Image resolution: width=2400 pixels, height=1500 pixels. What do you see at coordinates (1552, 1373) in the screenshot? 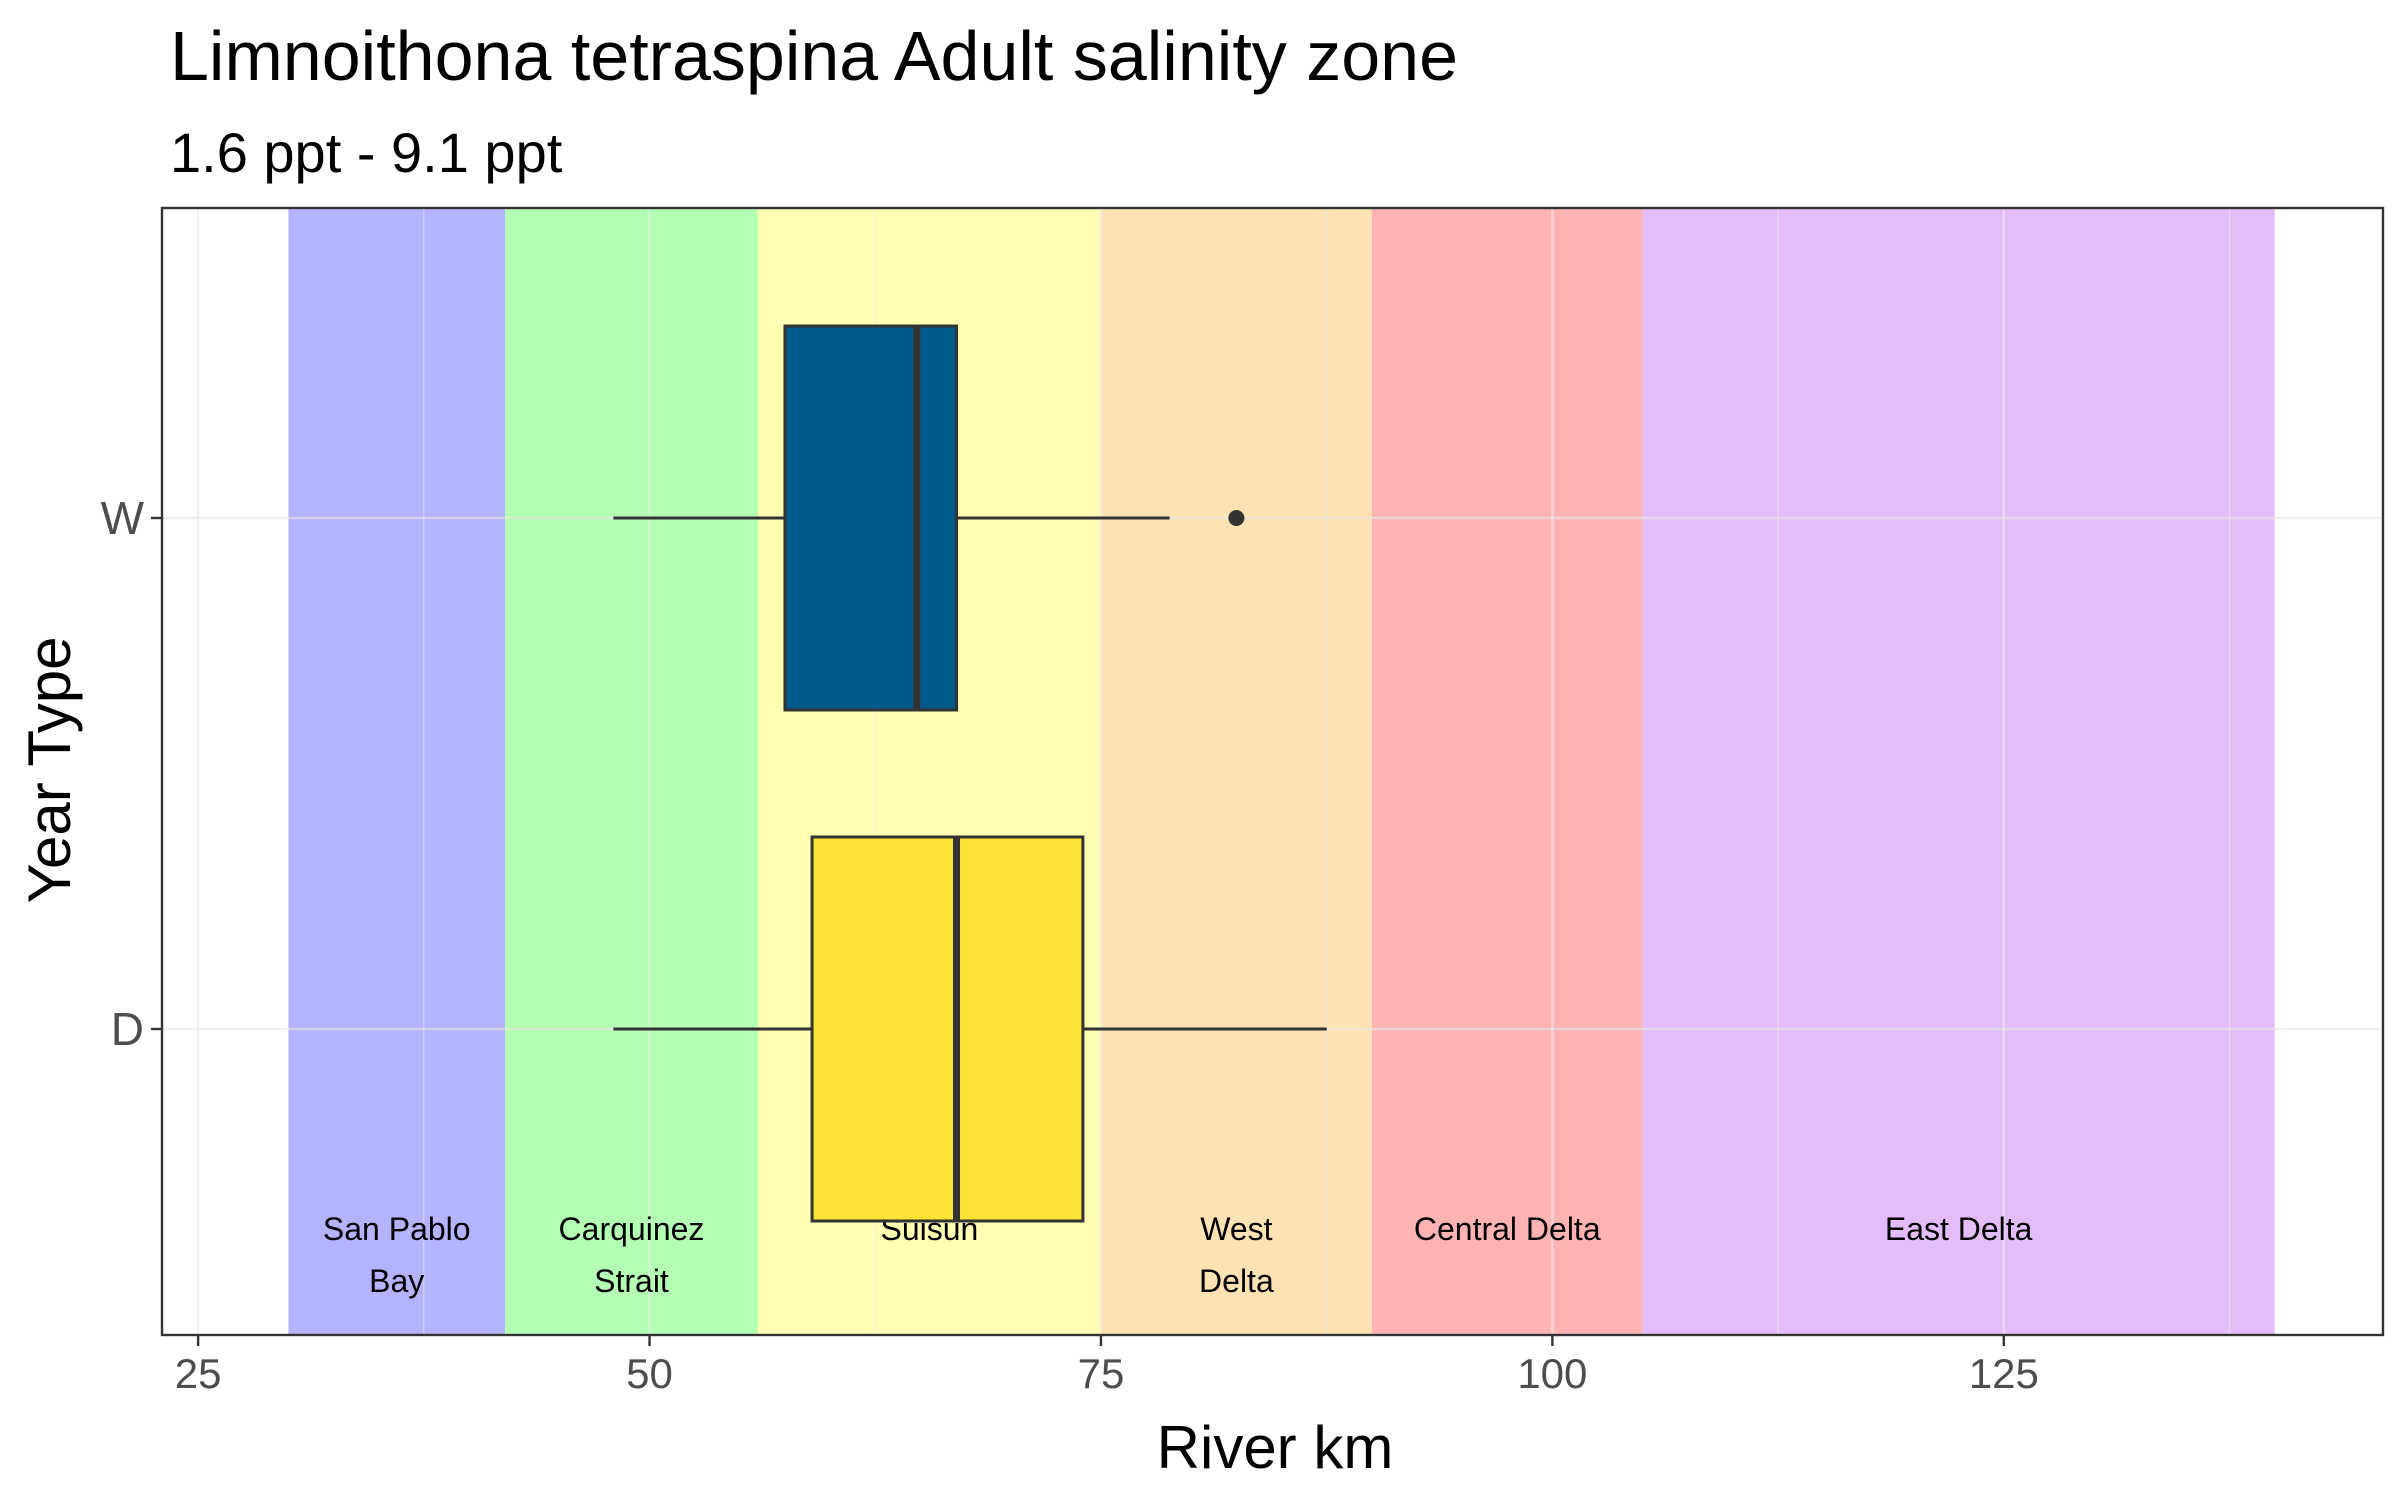
I see `x-tick-label-3: 100` at bounding box center [1552, 1373].